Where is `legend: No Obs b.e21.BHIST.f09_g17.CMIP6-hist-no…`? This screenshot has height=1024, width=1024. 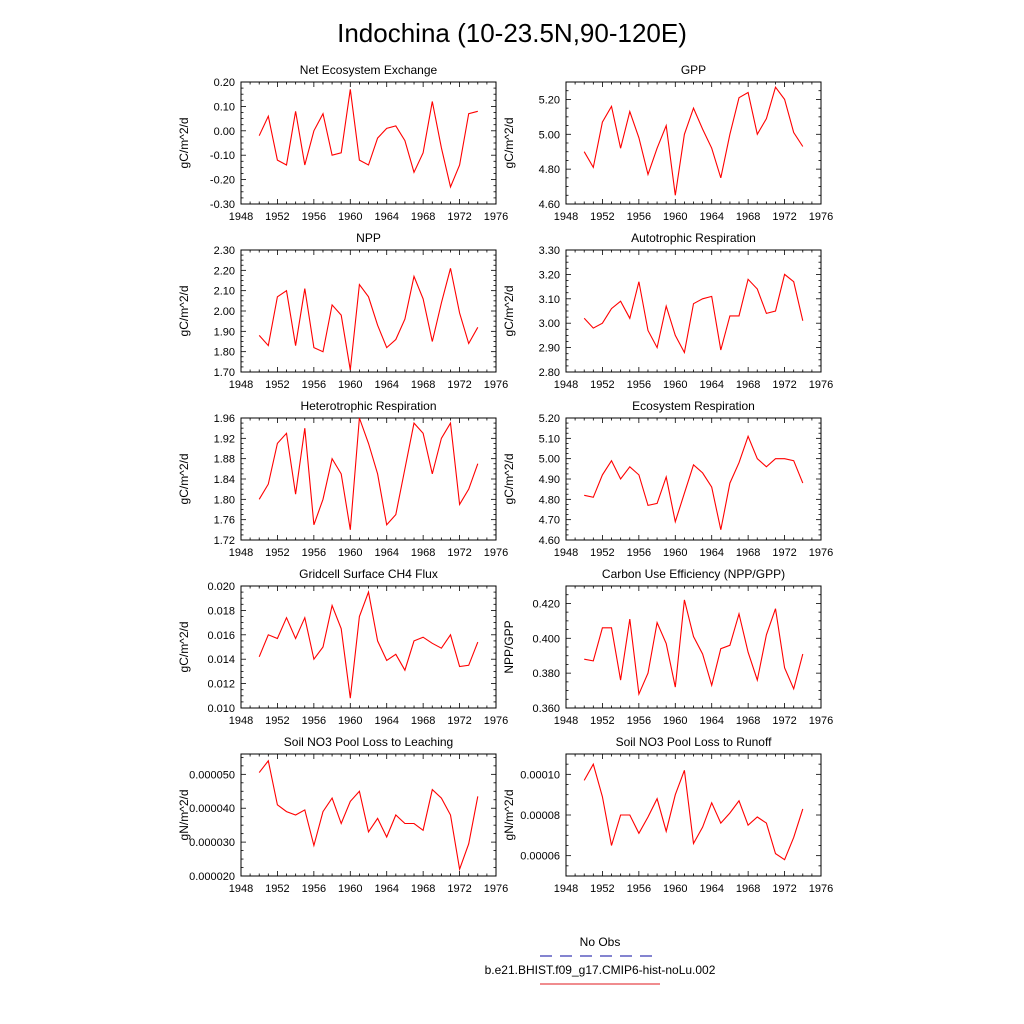
legend: No Obs b.e21.BHIST.f09_g17.CMIP6-hist-no… is located at coordinates (600, 960).